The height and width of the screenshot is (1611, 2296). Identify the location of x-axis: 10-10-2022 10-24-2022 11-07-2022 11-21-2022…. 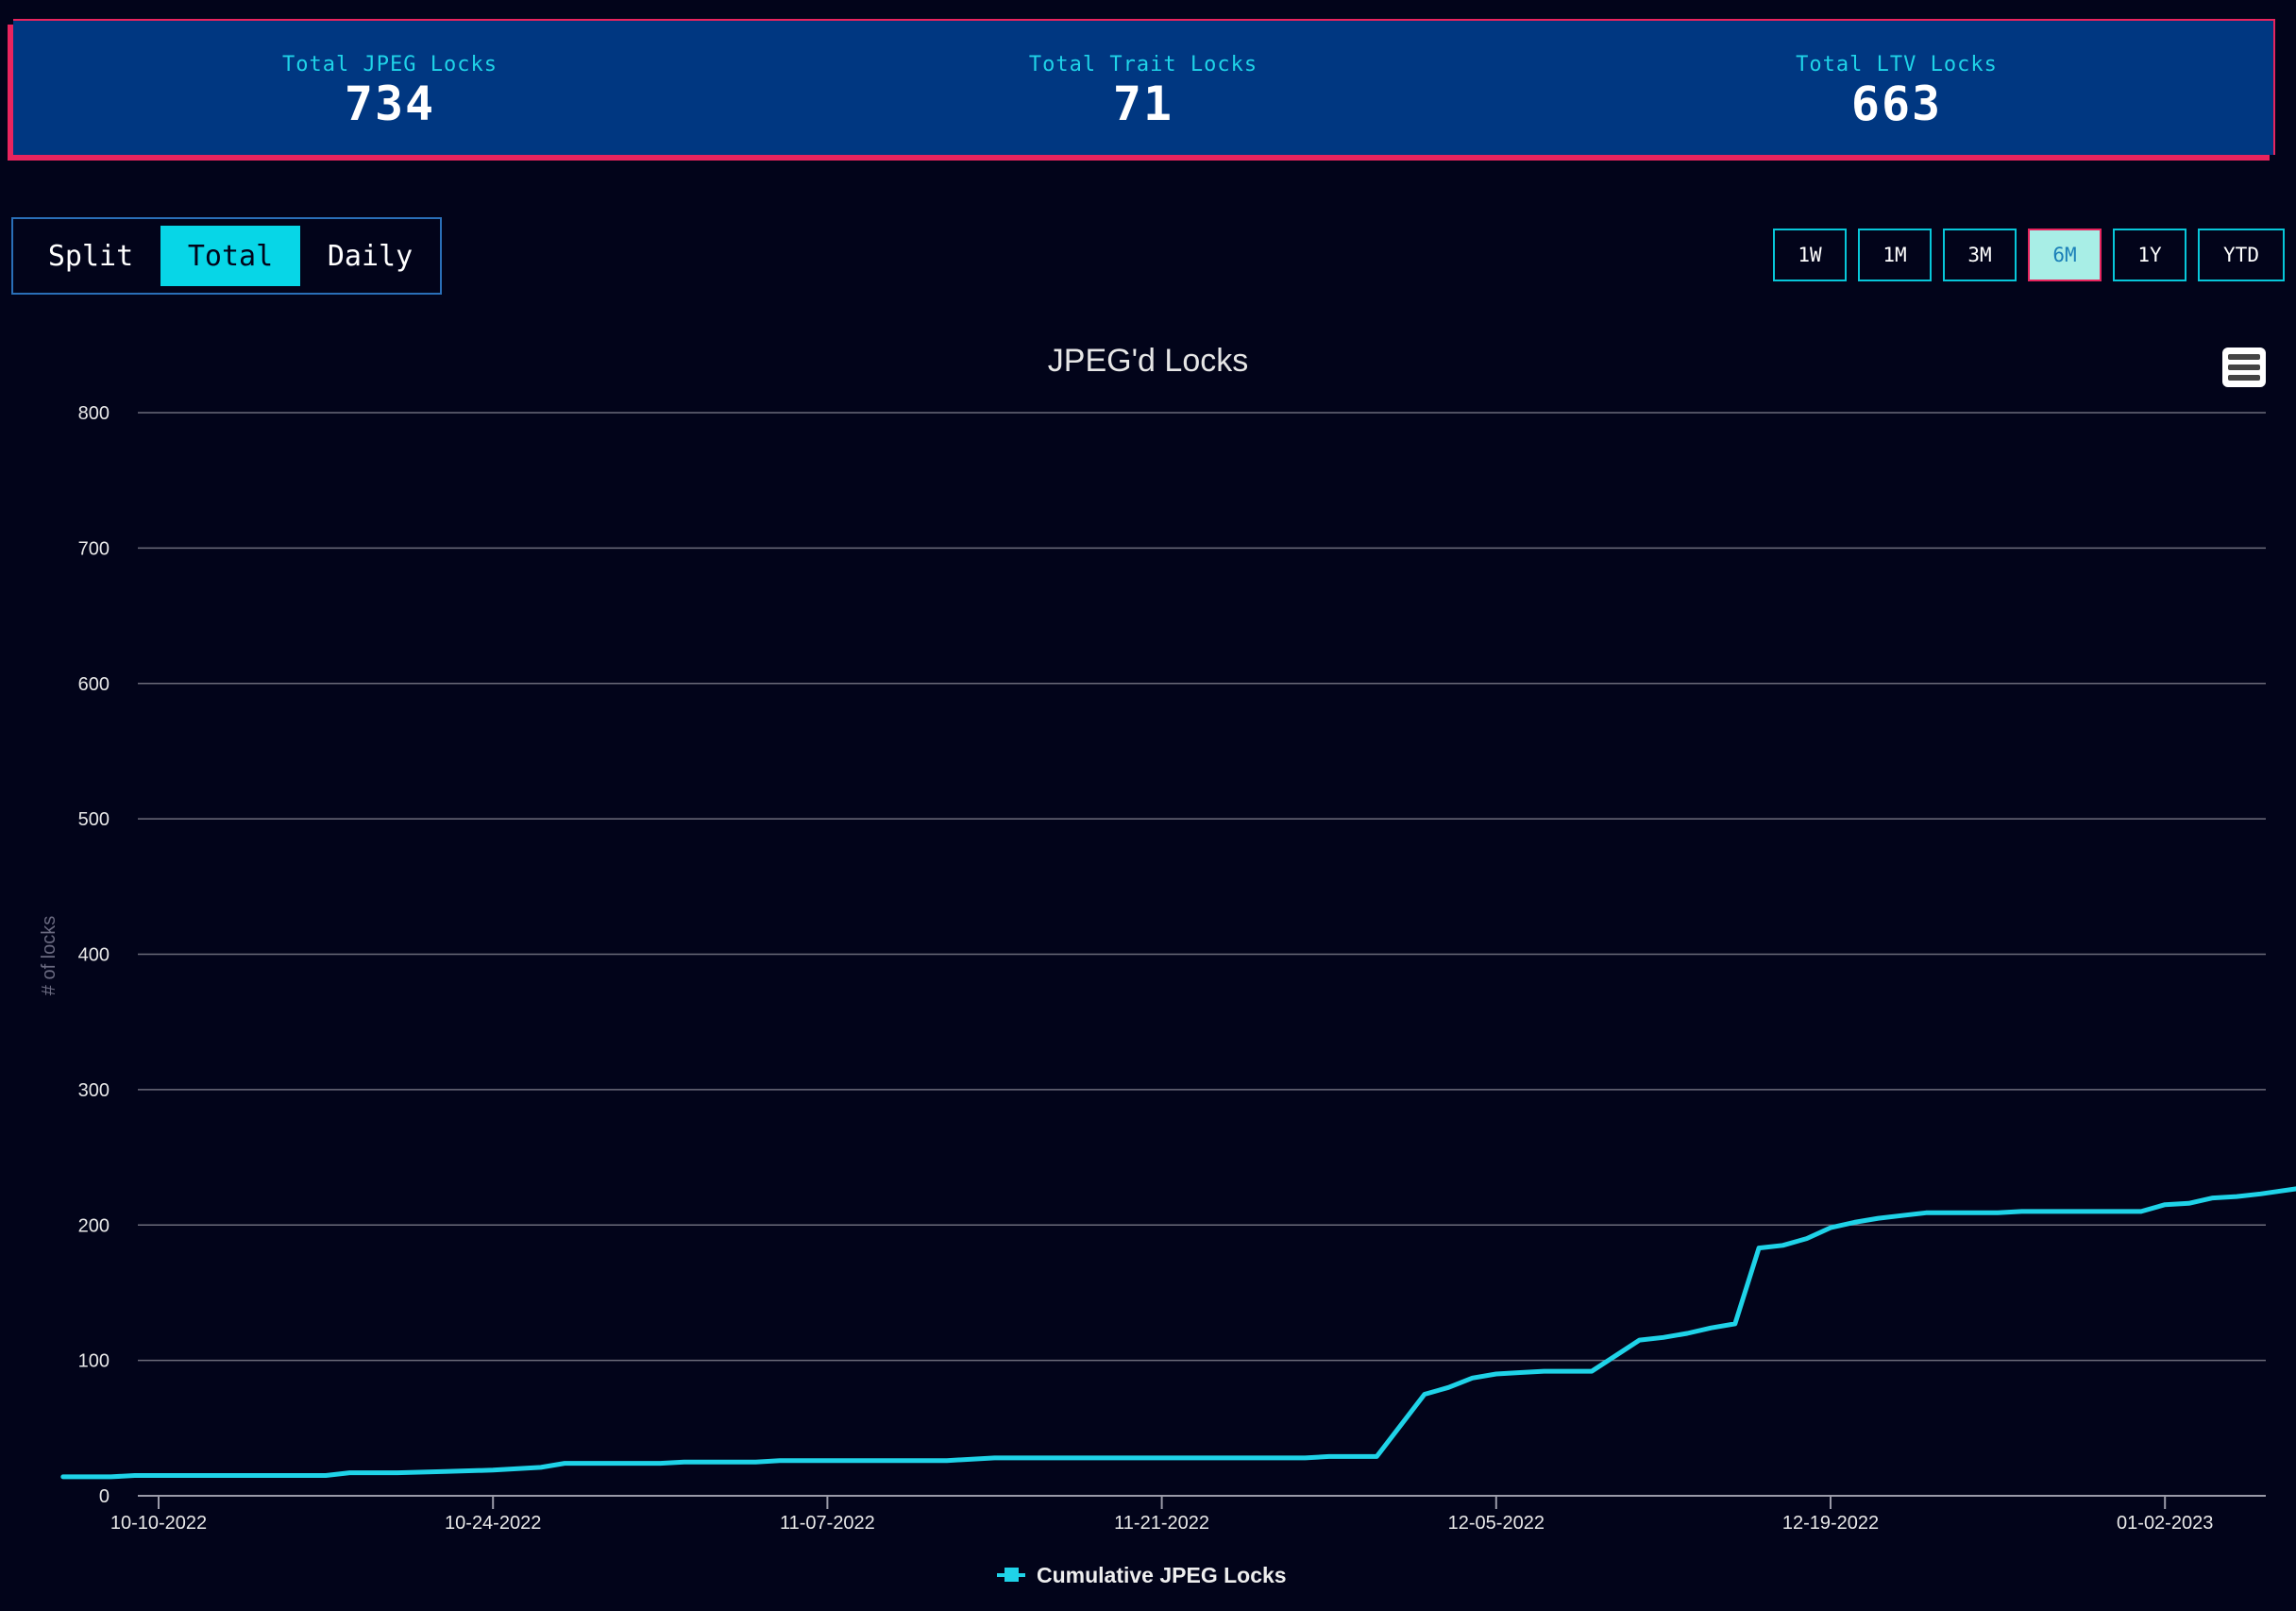
(1188, 1514).